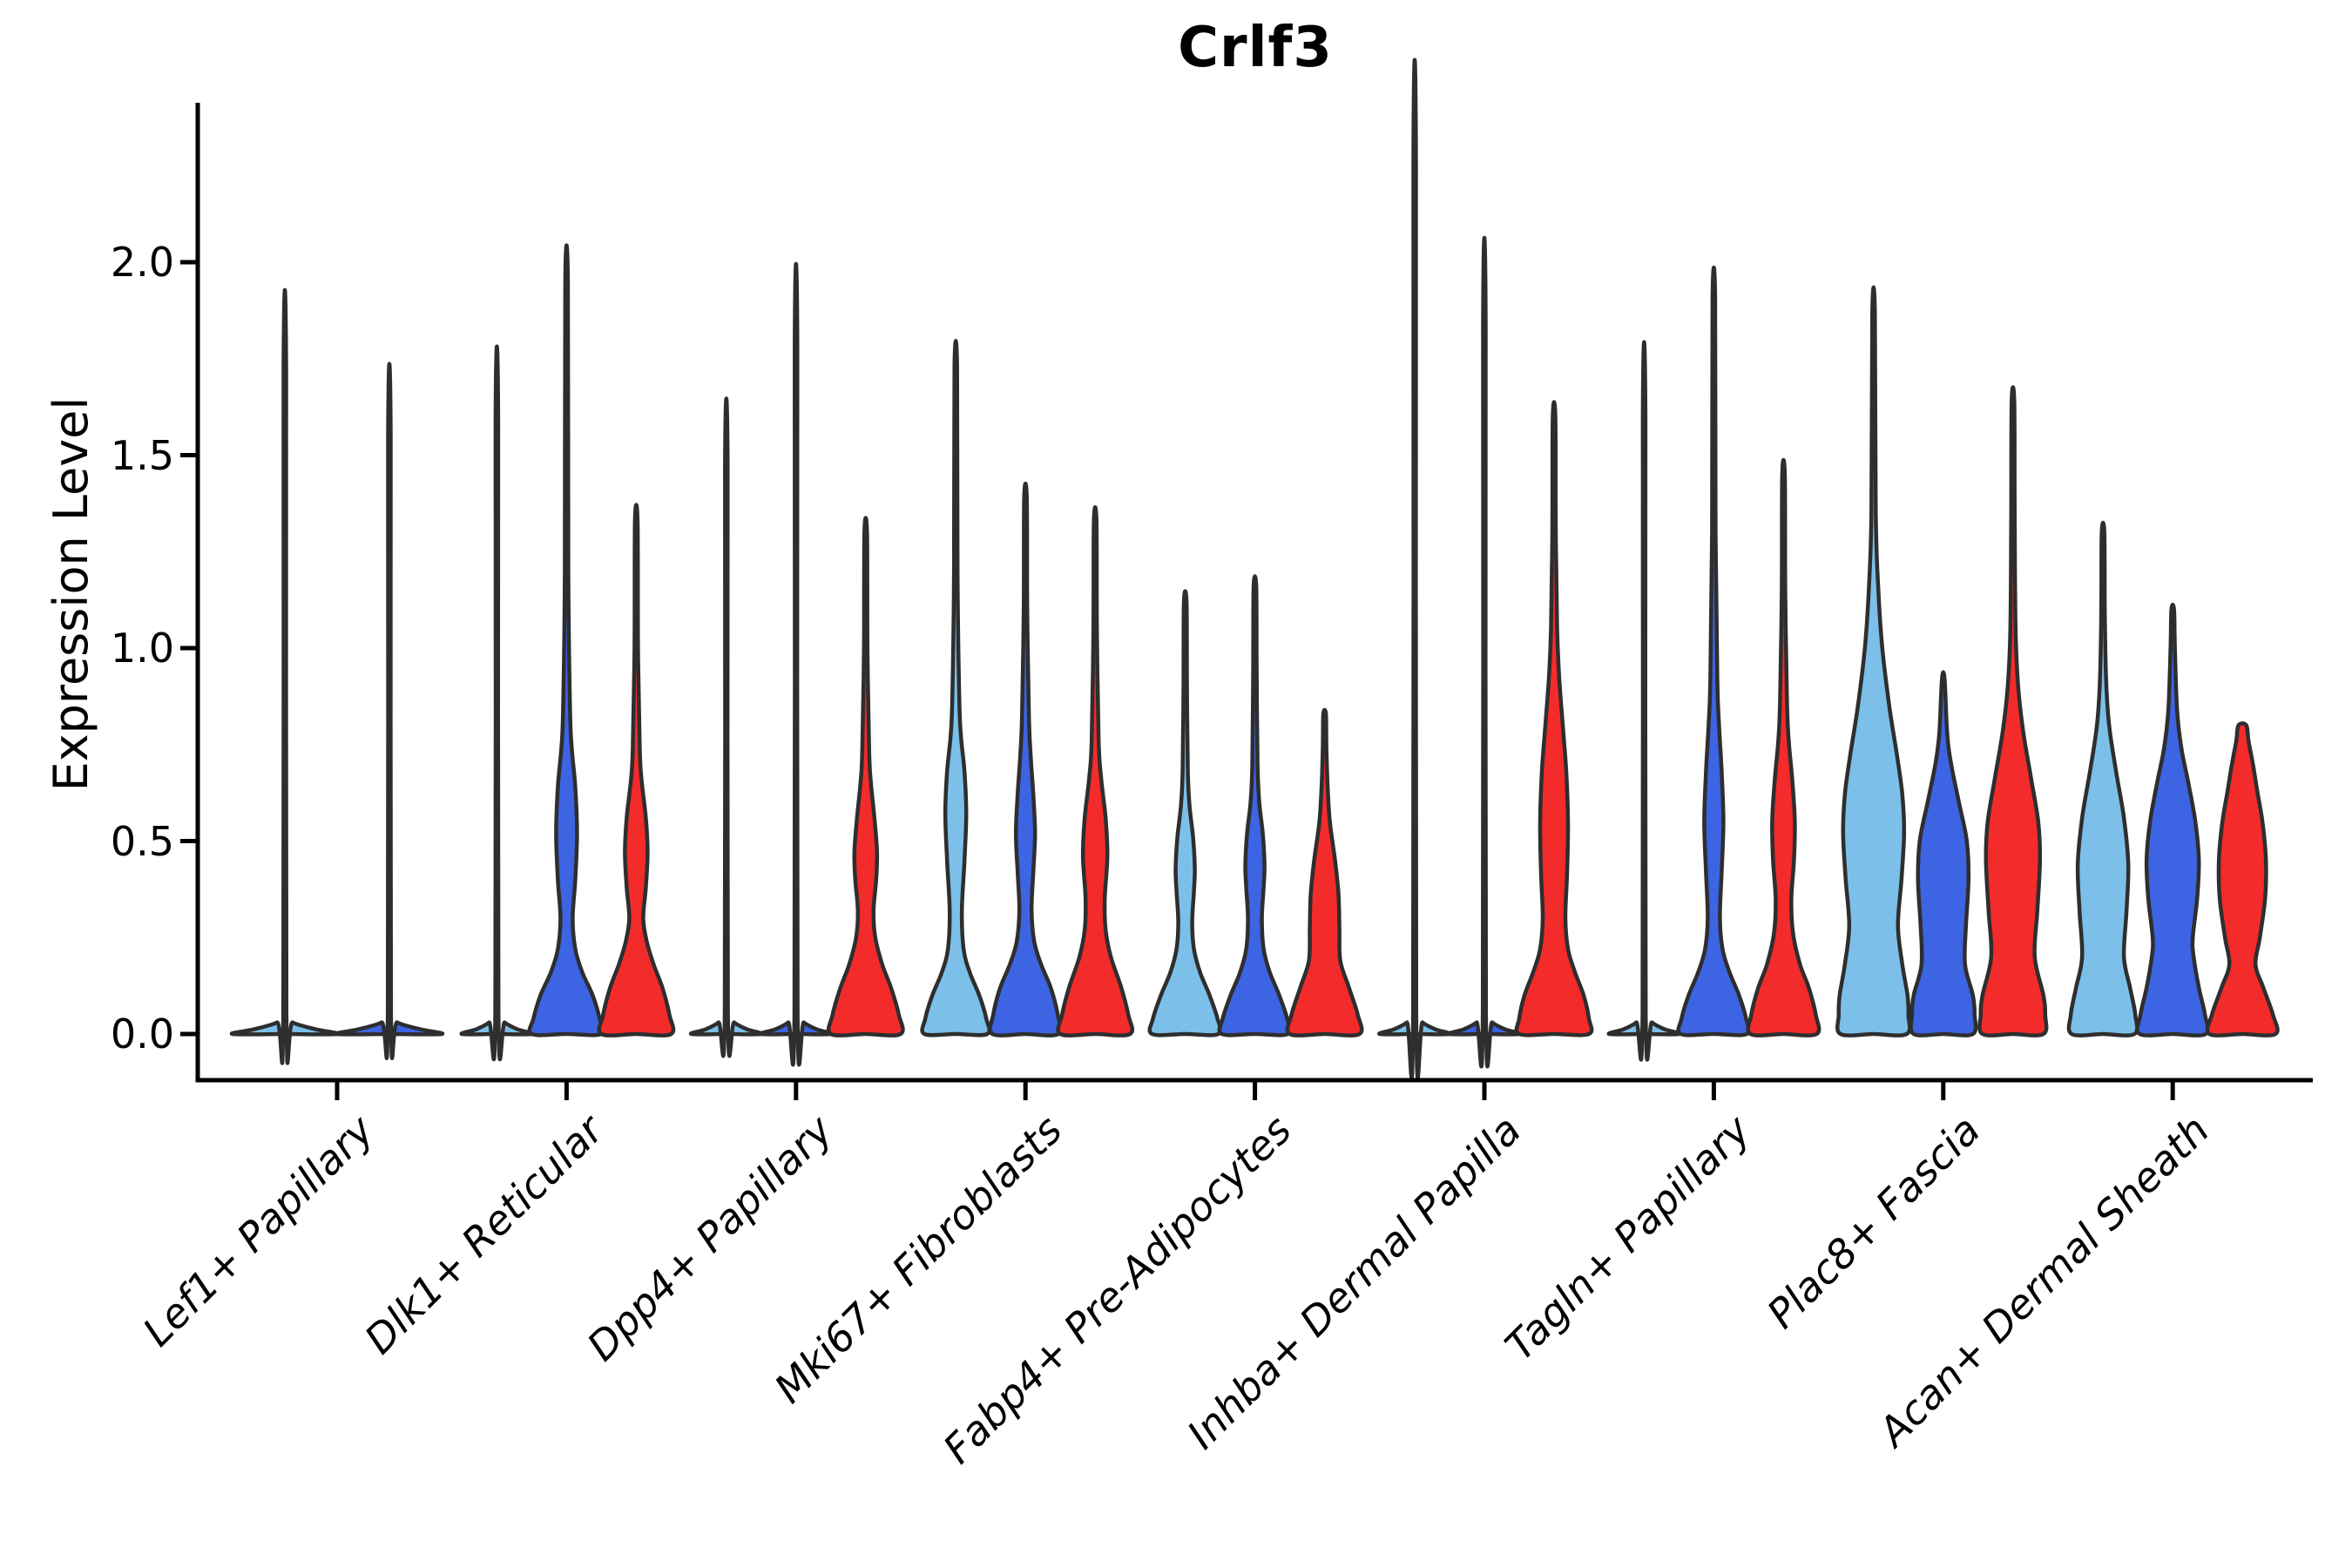  Describe the element at coordinates (1255, 48) in the screenshot. I see `chart-title: Crlf3` at that location.